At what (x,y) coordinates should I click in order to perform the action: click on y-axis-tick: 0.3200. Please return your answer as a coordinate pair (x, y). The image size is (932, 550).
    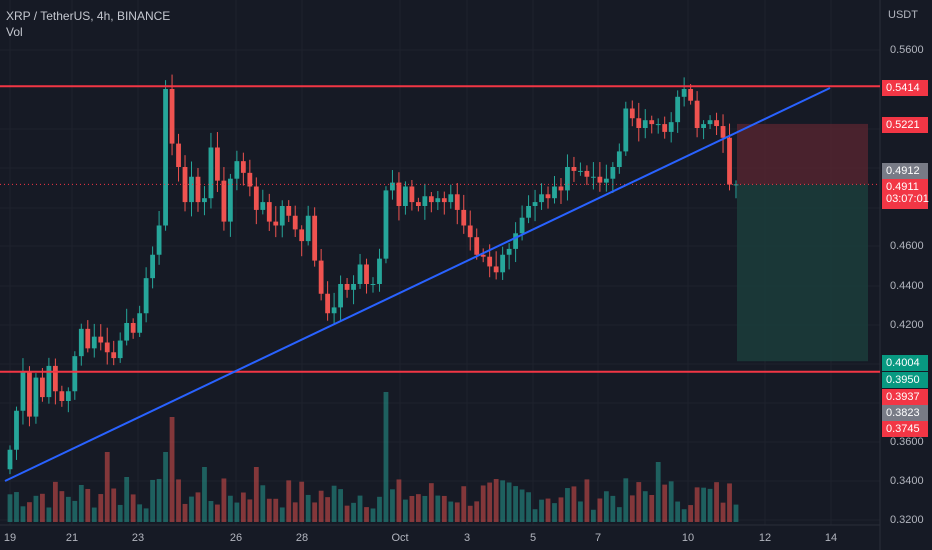
    Looking at the image, I should click on (907, 520).